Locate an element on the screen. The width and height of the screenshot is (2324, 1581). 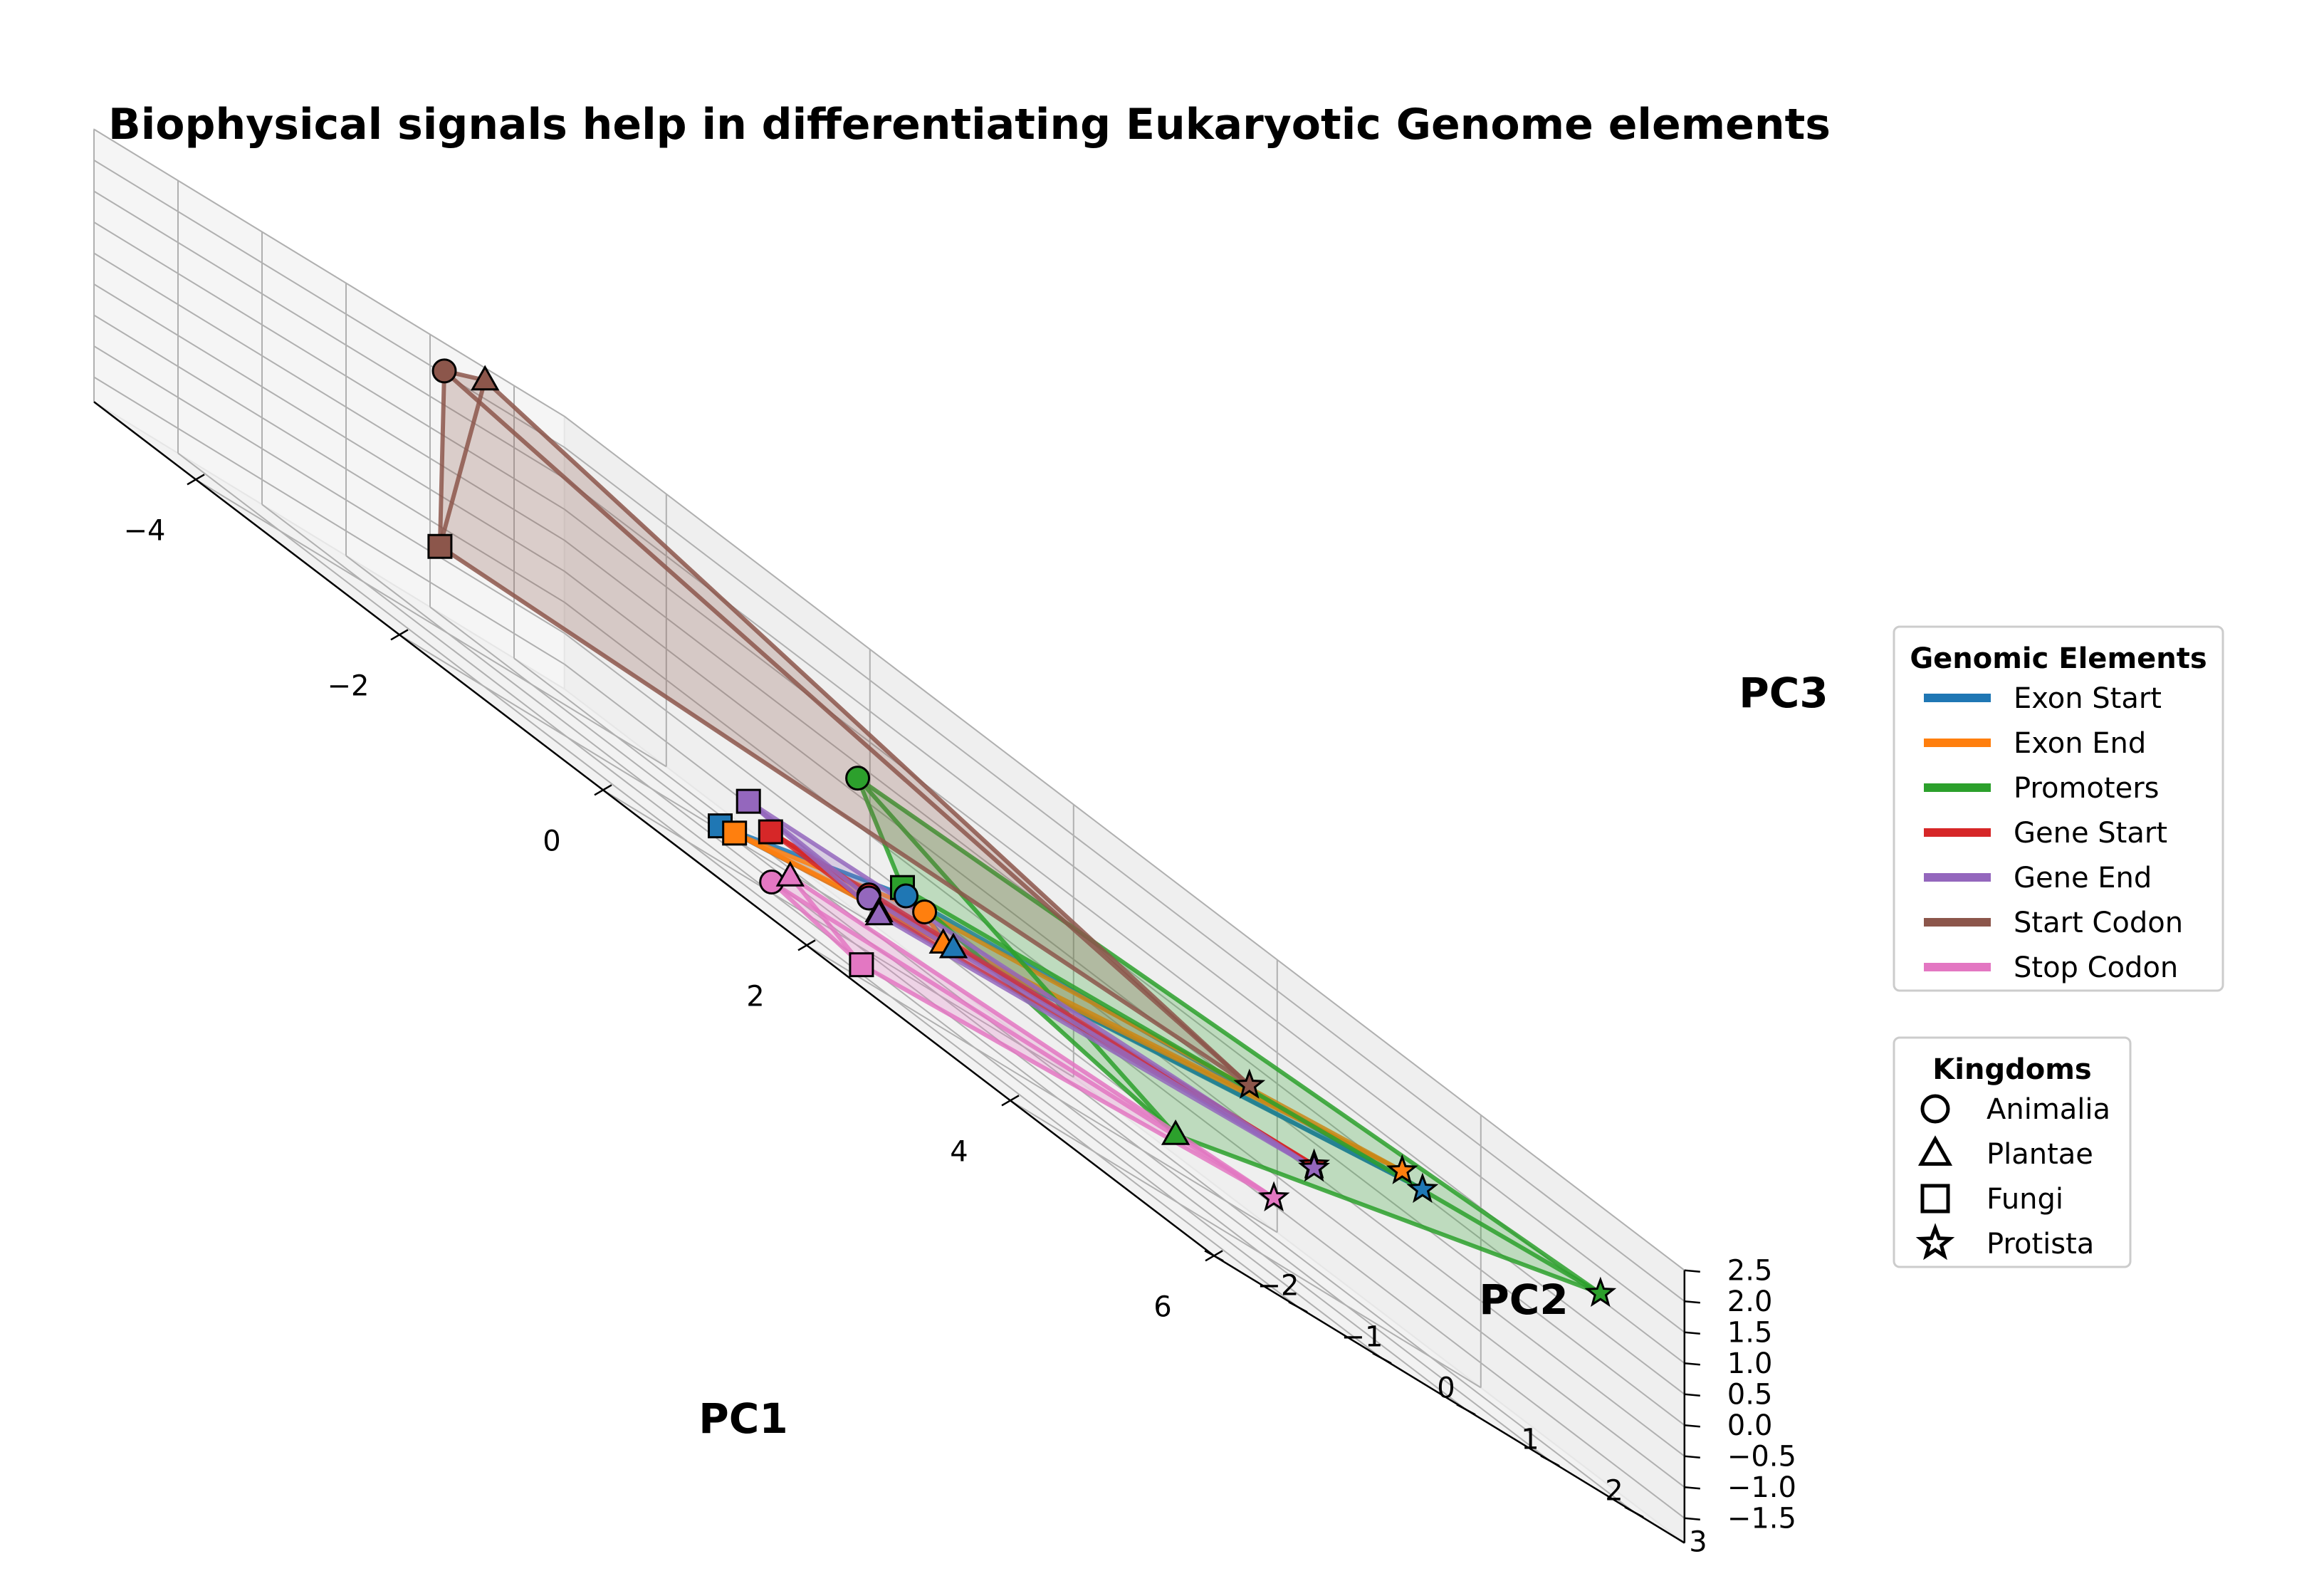
point-stop-codon-protista is located at coordinates (1273, 1196).